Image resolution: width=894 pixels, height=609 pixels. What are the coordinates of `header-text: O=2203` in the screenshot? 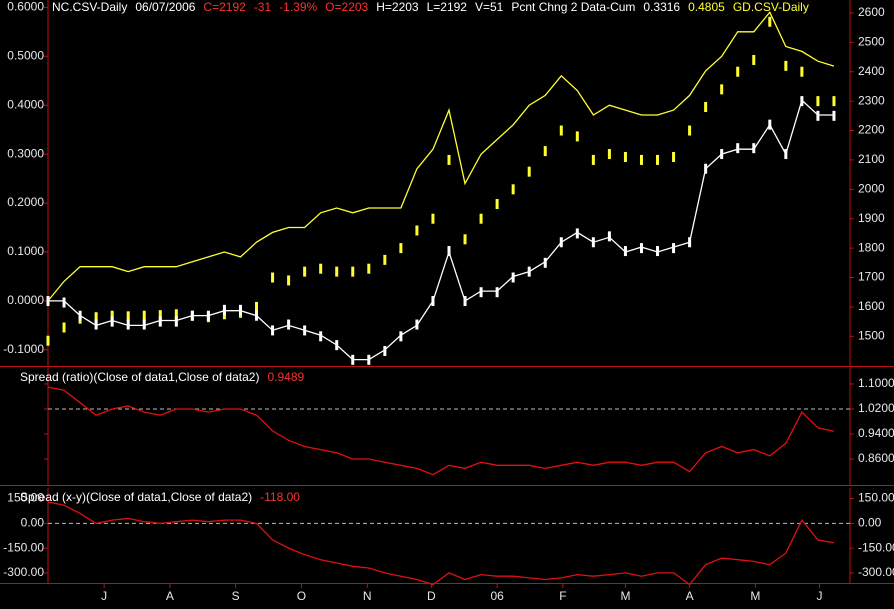 It's located at (346, 7).